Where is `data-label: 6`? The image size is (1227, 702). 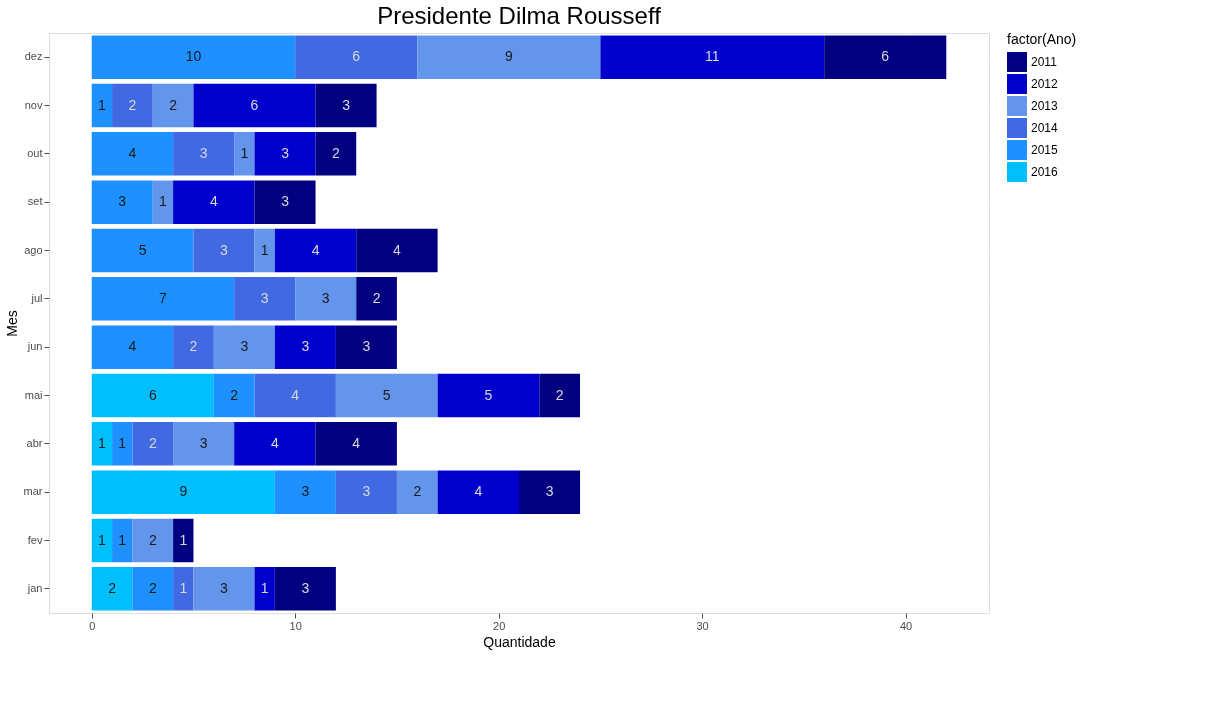
data-label: 6 is located at coordinates (152, 394).